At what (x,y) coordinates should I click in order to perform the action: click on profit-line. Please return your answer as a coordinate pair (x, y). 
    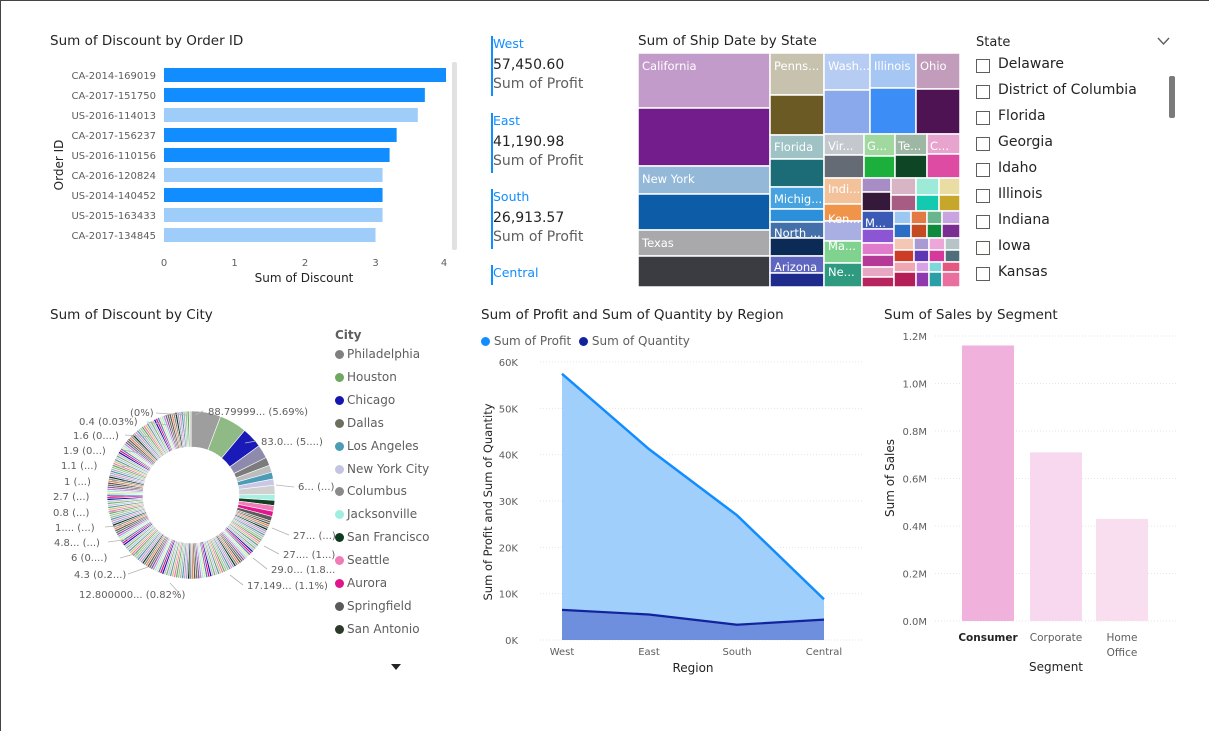
    Looking at the image, I should click on (693, 486).